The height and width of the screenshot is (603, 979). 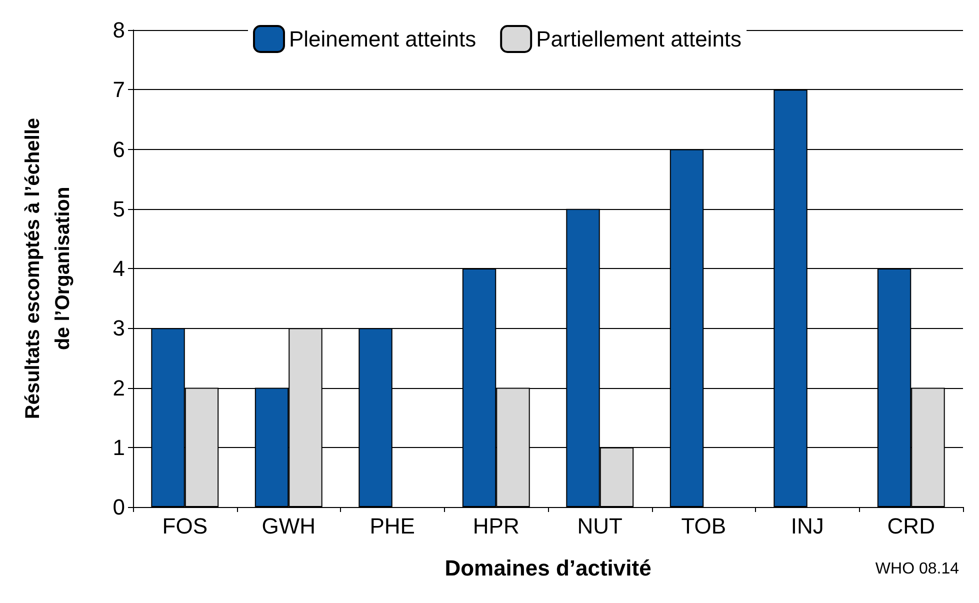 I want to click on x-tick-label: FOS, so click(x=185, y=526).